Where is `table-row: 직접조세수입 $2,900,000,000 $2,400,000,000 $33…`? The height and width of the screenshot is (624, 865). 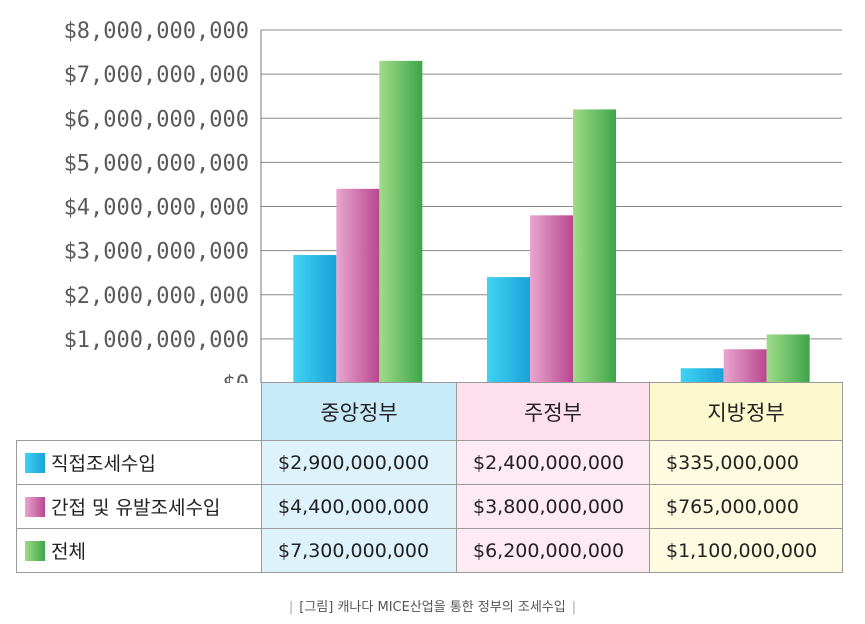
table-row: 직접조세수입 $2,900,000,000 $2,400,000,000 $33… is located at coordinates (429, 462).